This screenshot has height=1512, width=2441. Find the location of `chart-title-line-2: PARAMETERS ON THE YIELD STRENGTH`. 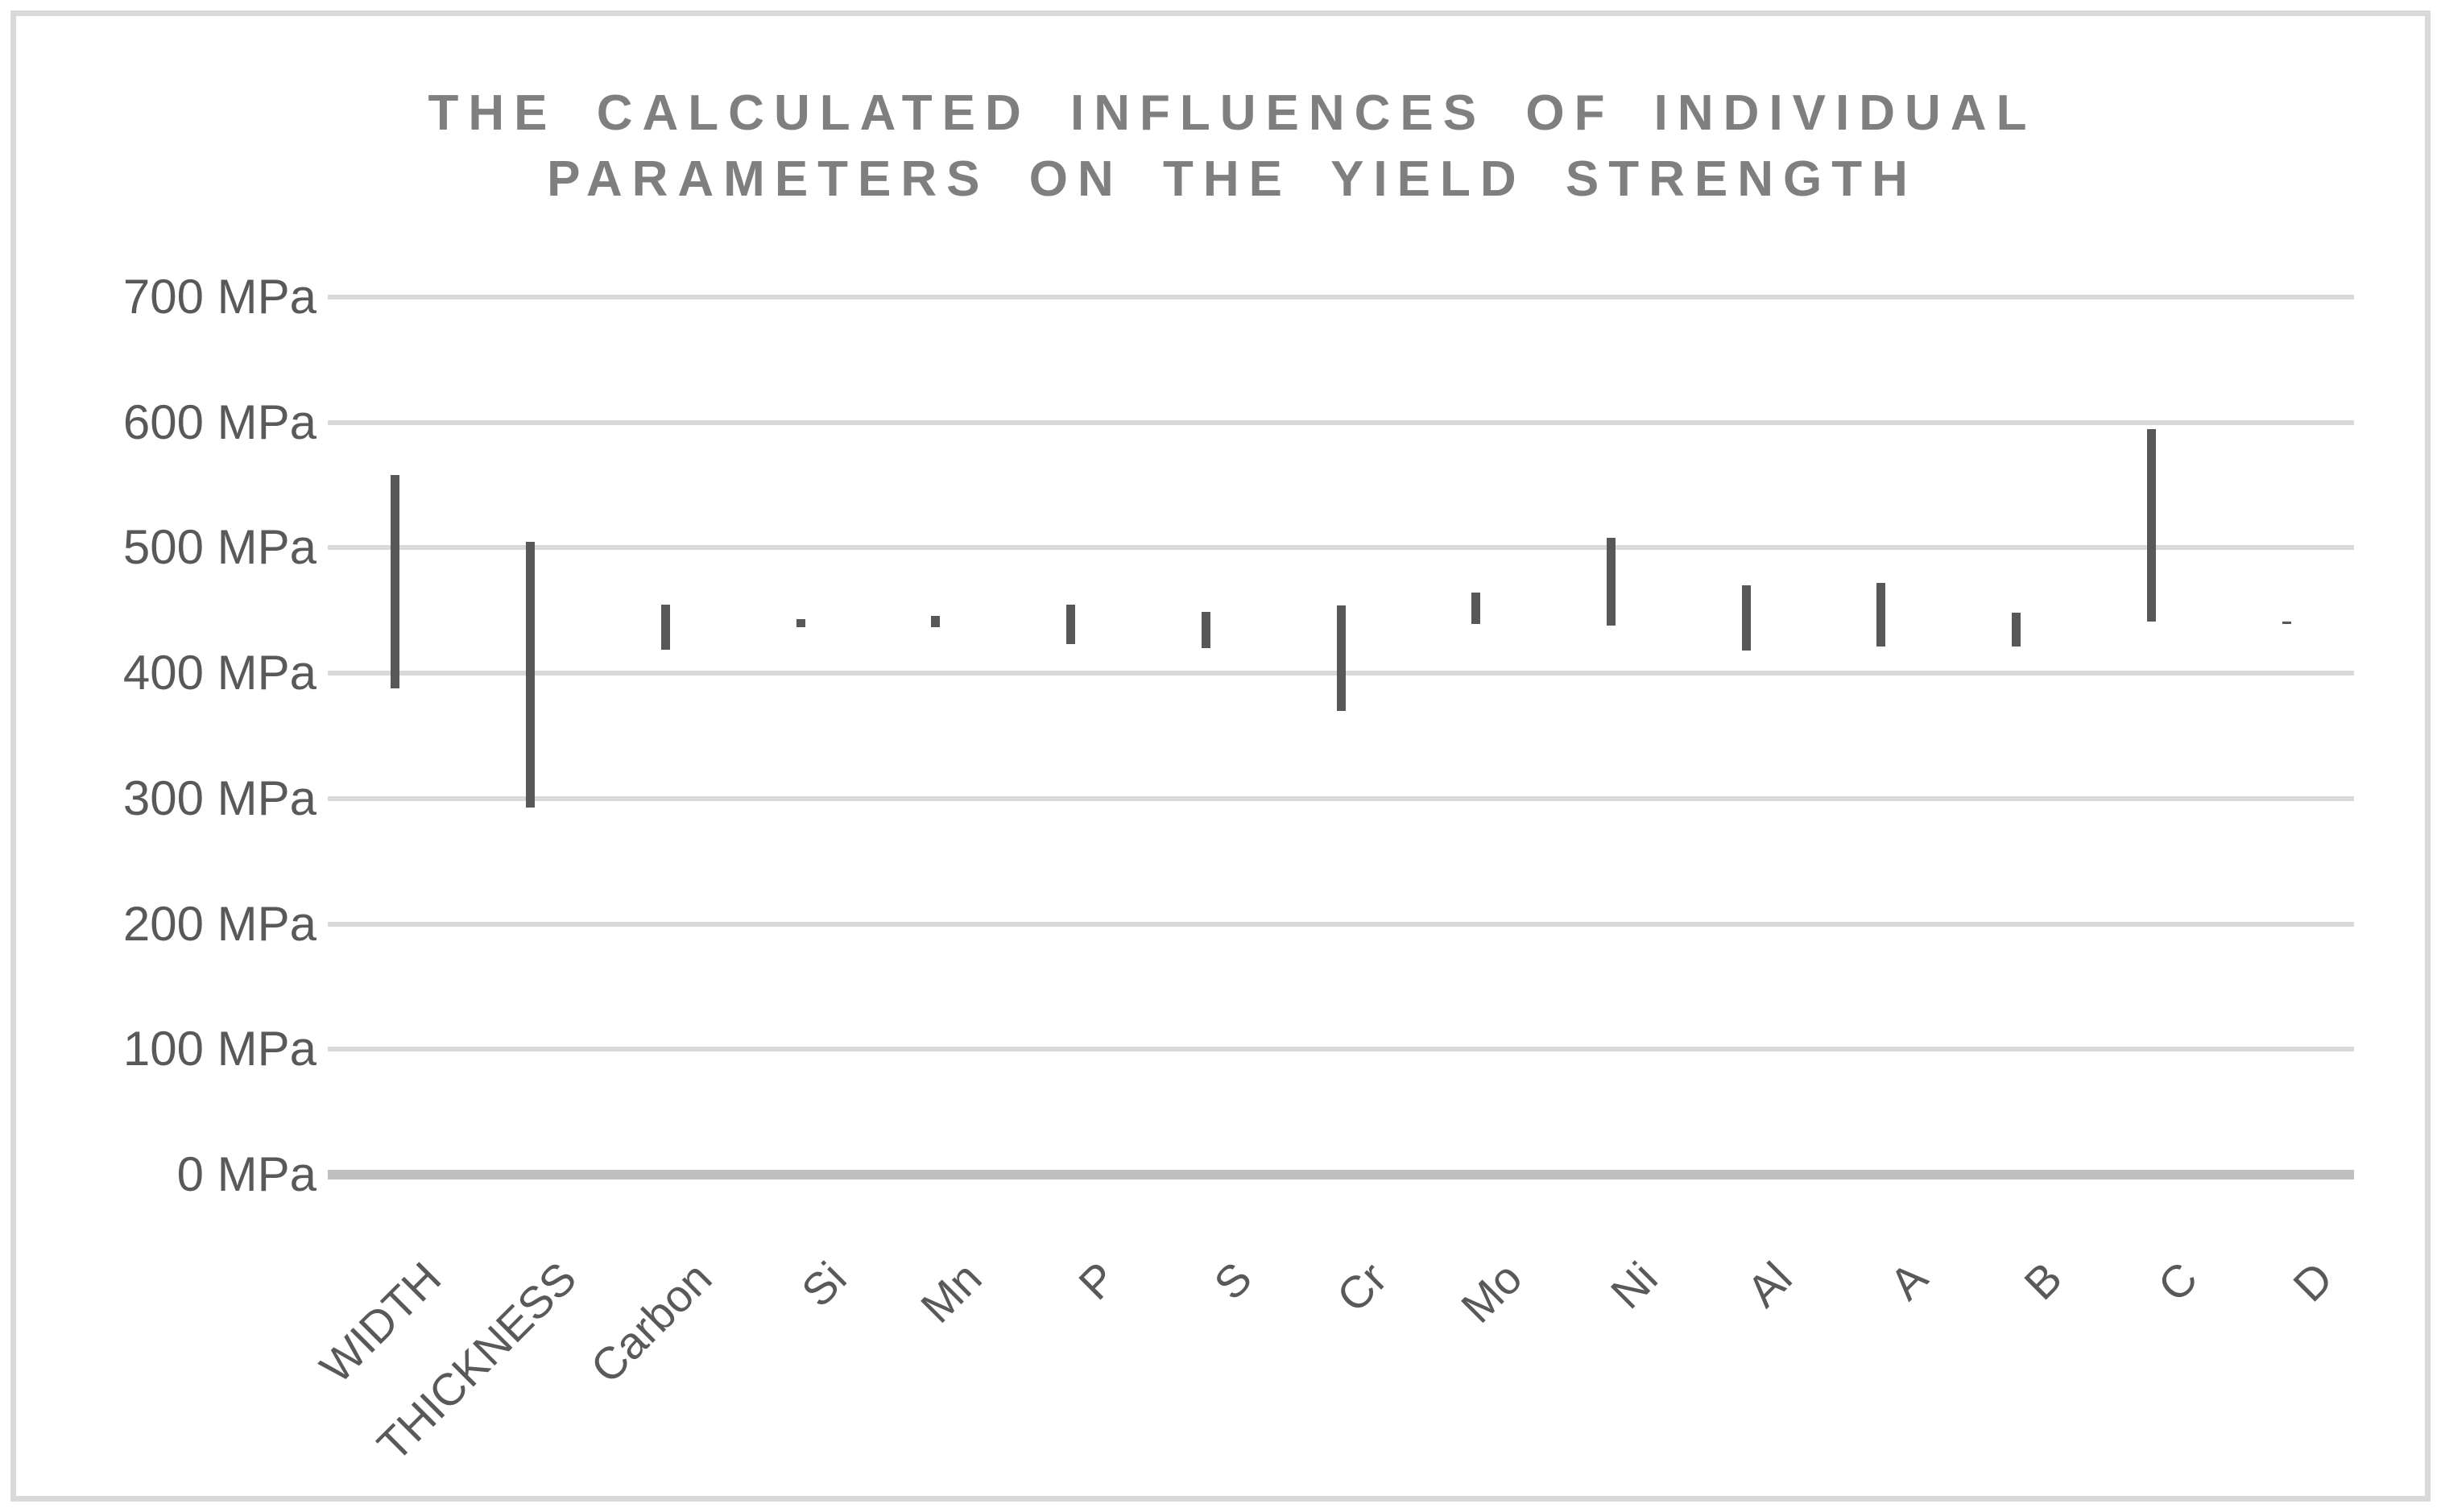

chart-title-line-2: PARAMETERS ON THE YIELD STRENGTH is located at coordinates (1232, 179).